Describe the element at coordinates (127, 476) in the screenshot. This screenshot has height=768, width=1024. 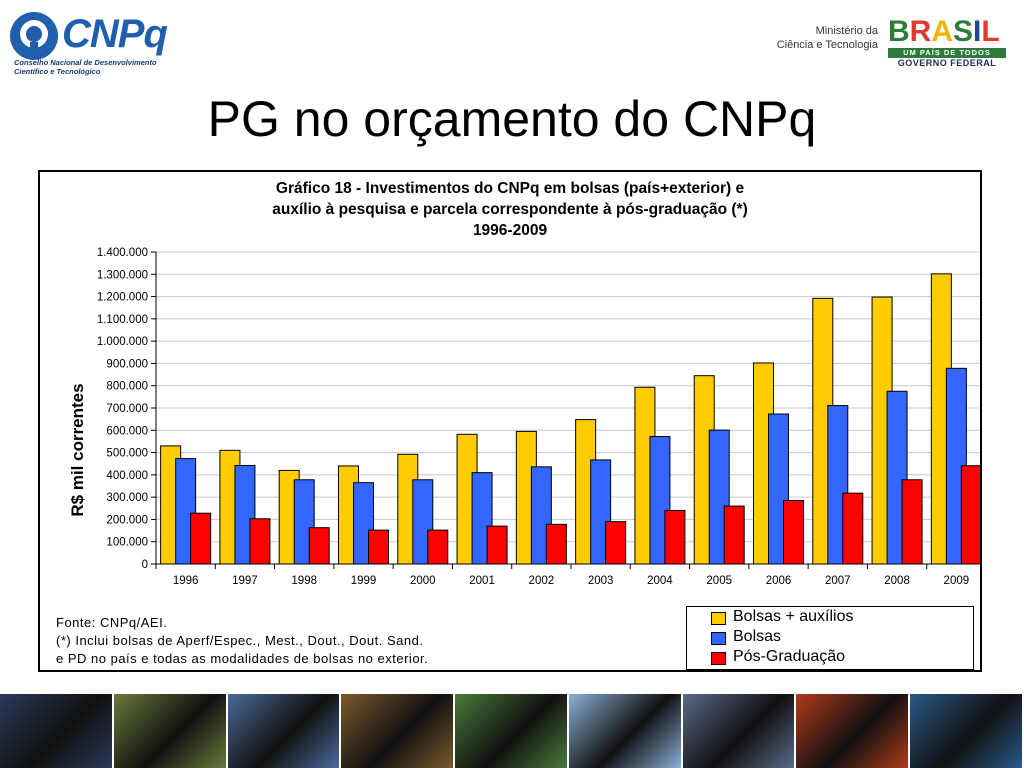
I see `y-tick-label: 400.000` at that location.